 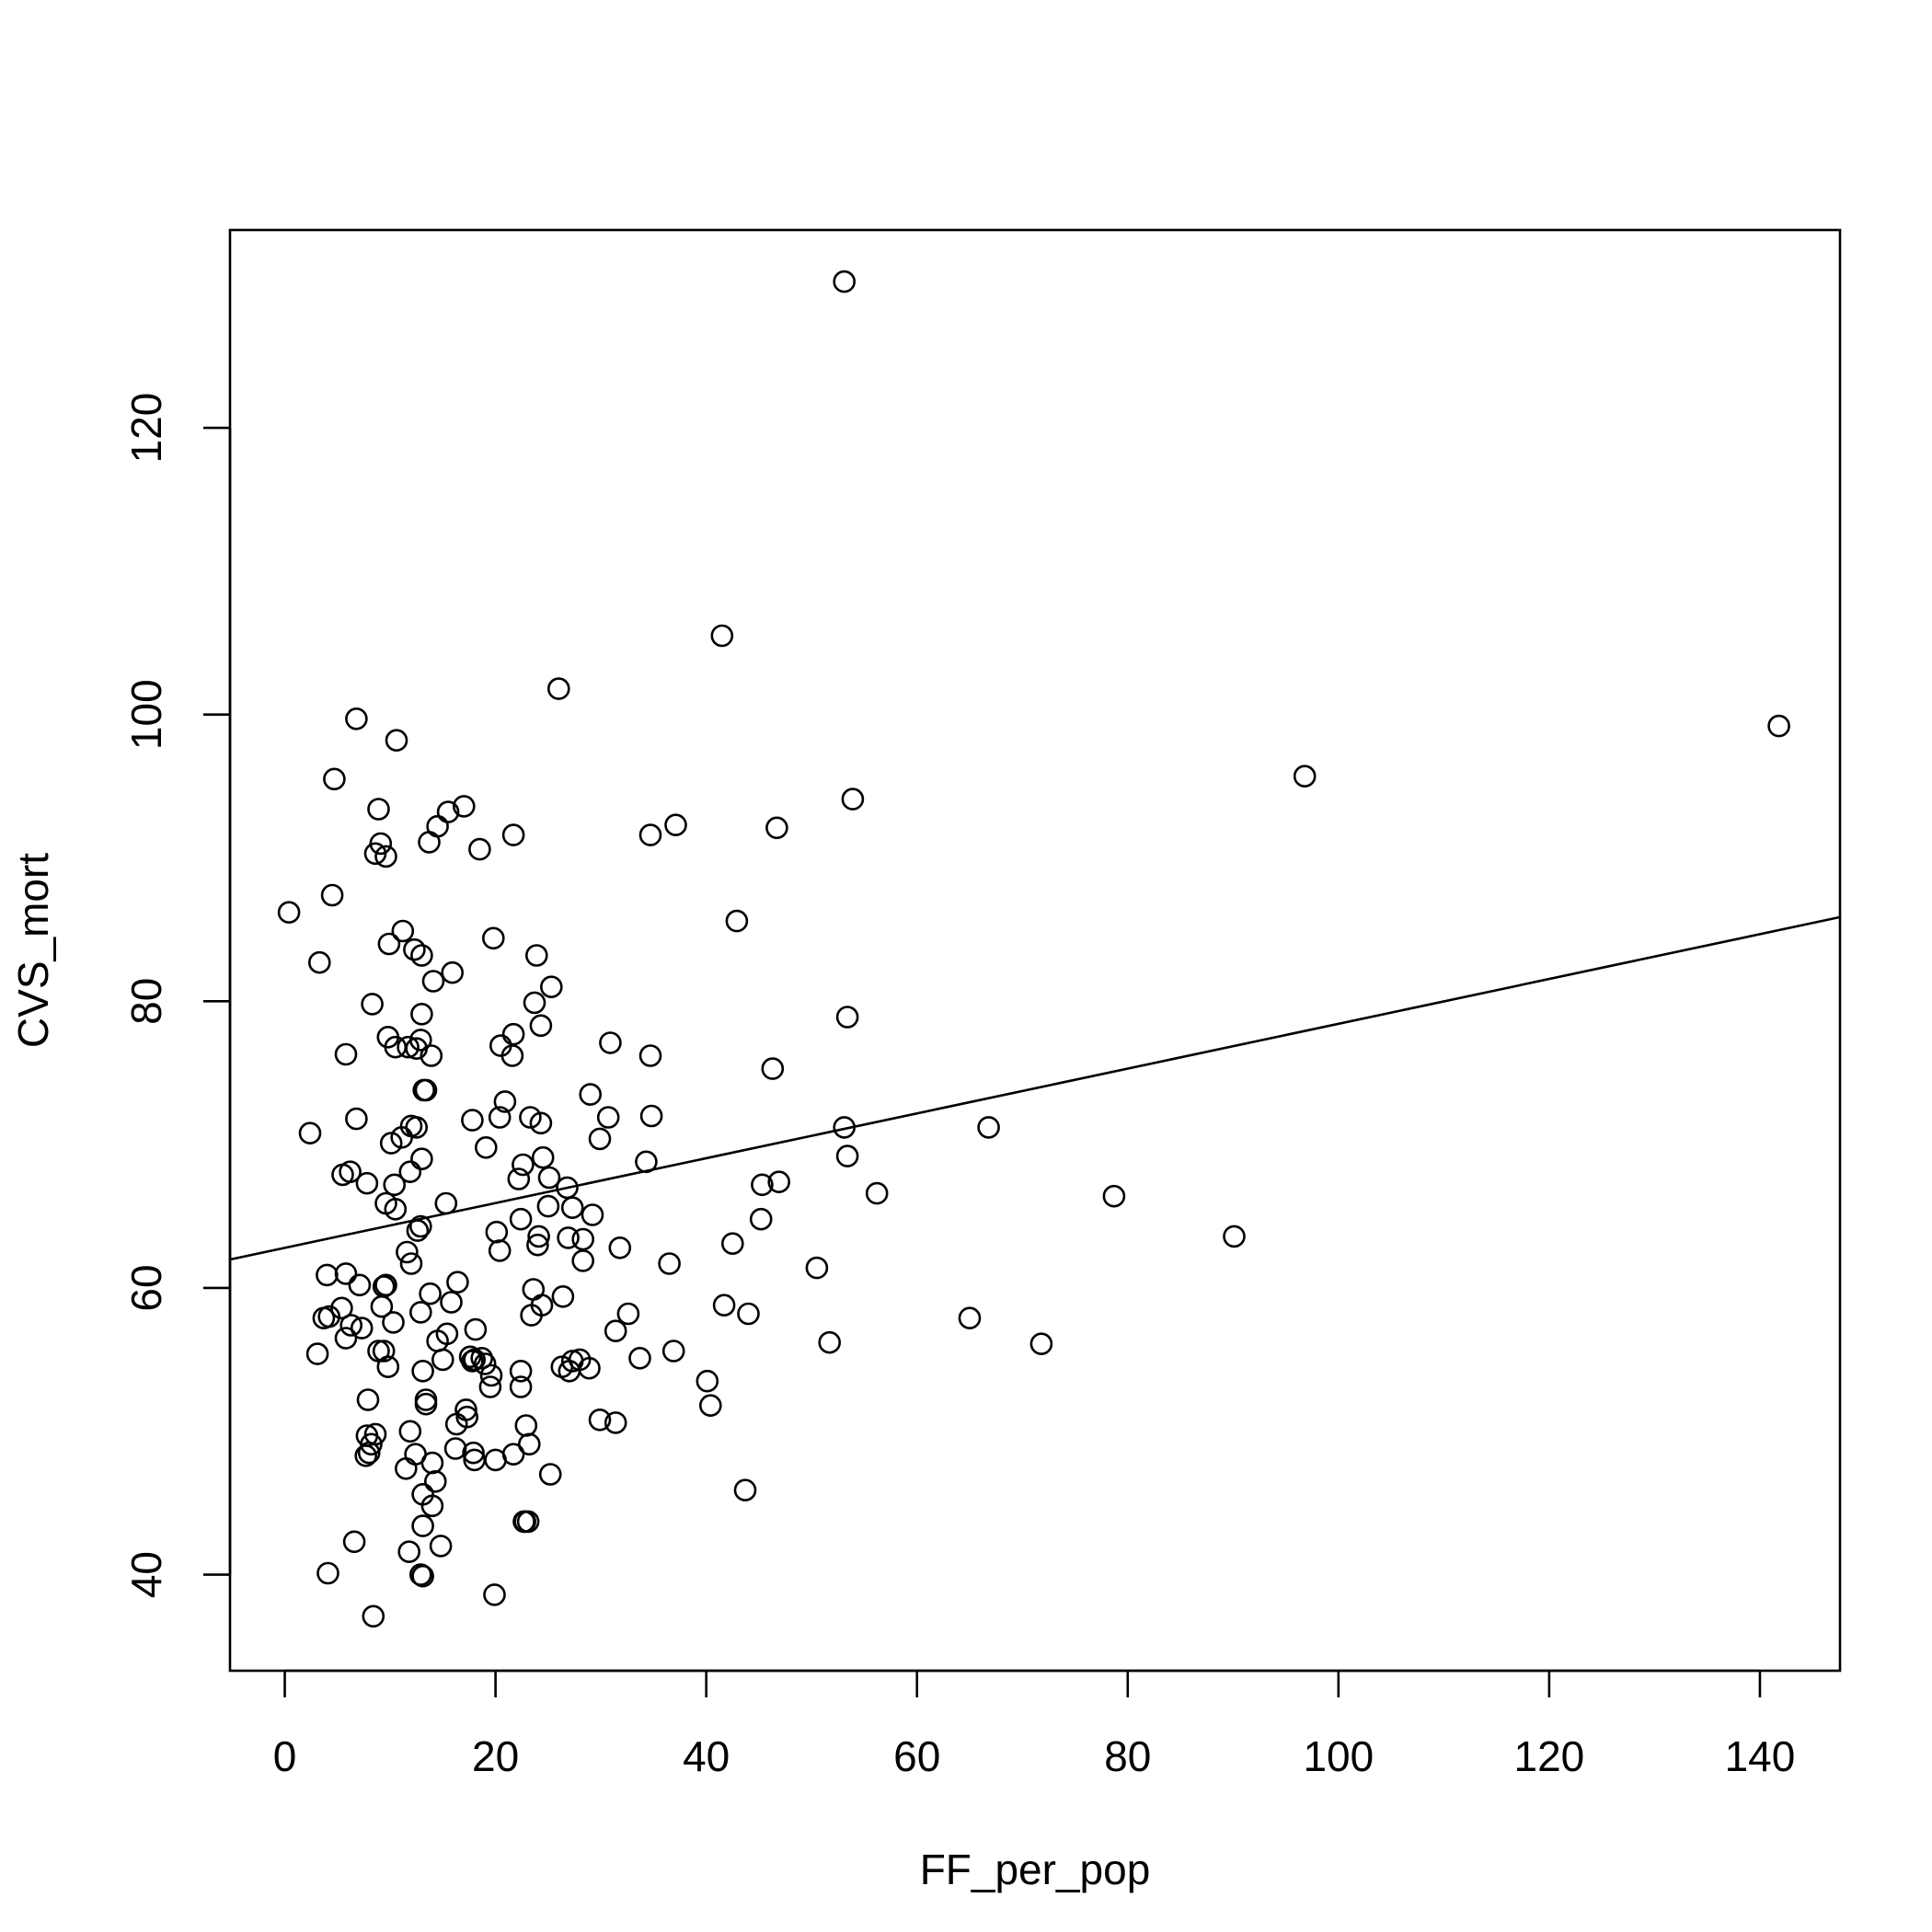 What do you see at coordinates (706, 1756) in the screenshot?
I see `x-tick-label: 40` at bounding box center [706, 1756].